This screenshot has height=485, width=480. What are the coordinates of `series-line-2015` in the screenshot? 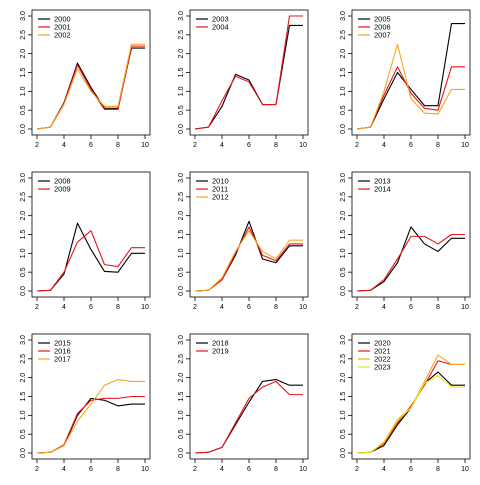 It's located at (90, 425).